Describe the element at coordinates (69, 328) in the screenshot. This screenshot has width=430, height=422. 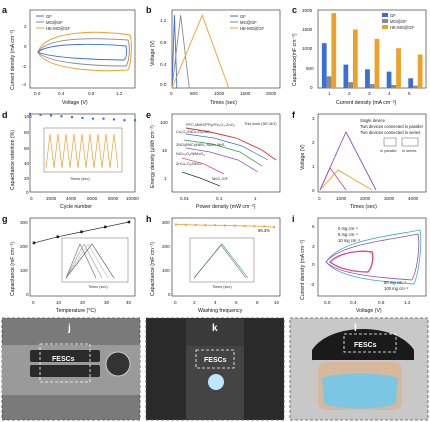
I see `photo-label-j: j` at that location.